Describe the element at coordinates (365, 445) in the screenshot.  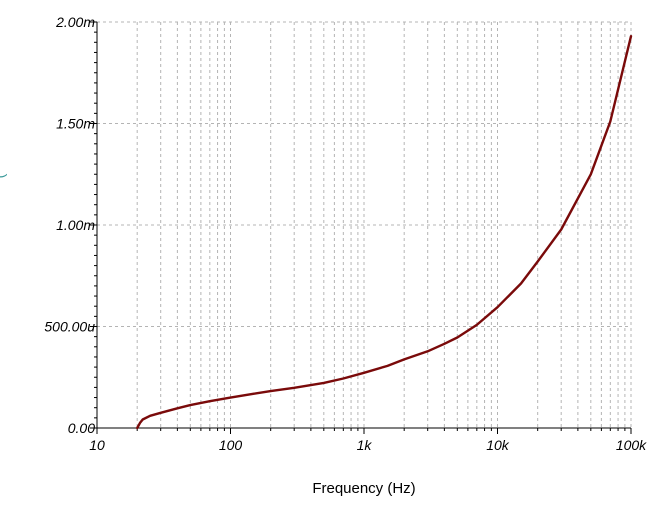
I see `x-tick-label: 1k` at that location.